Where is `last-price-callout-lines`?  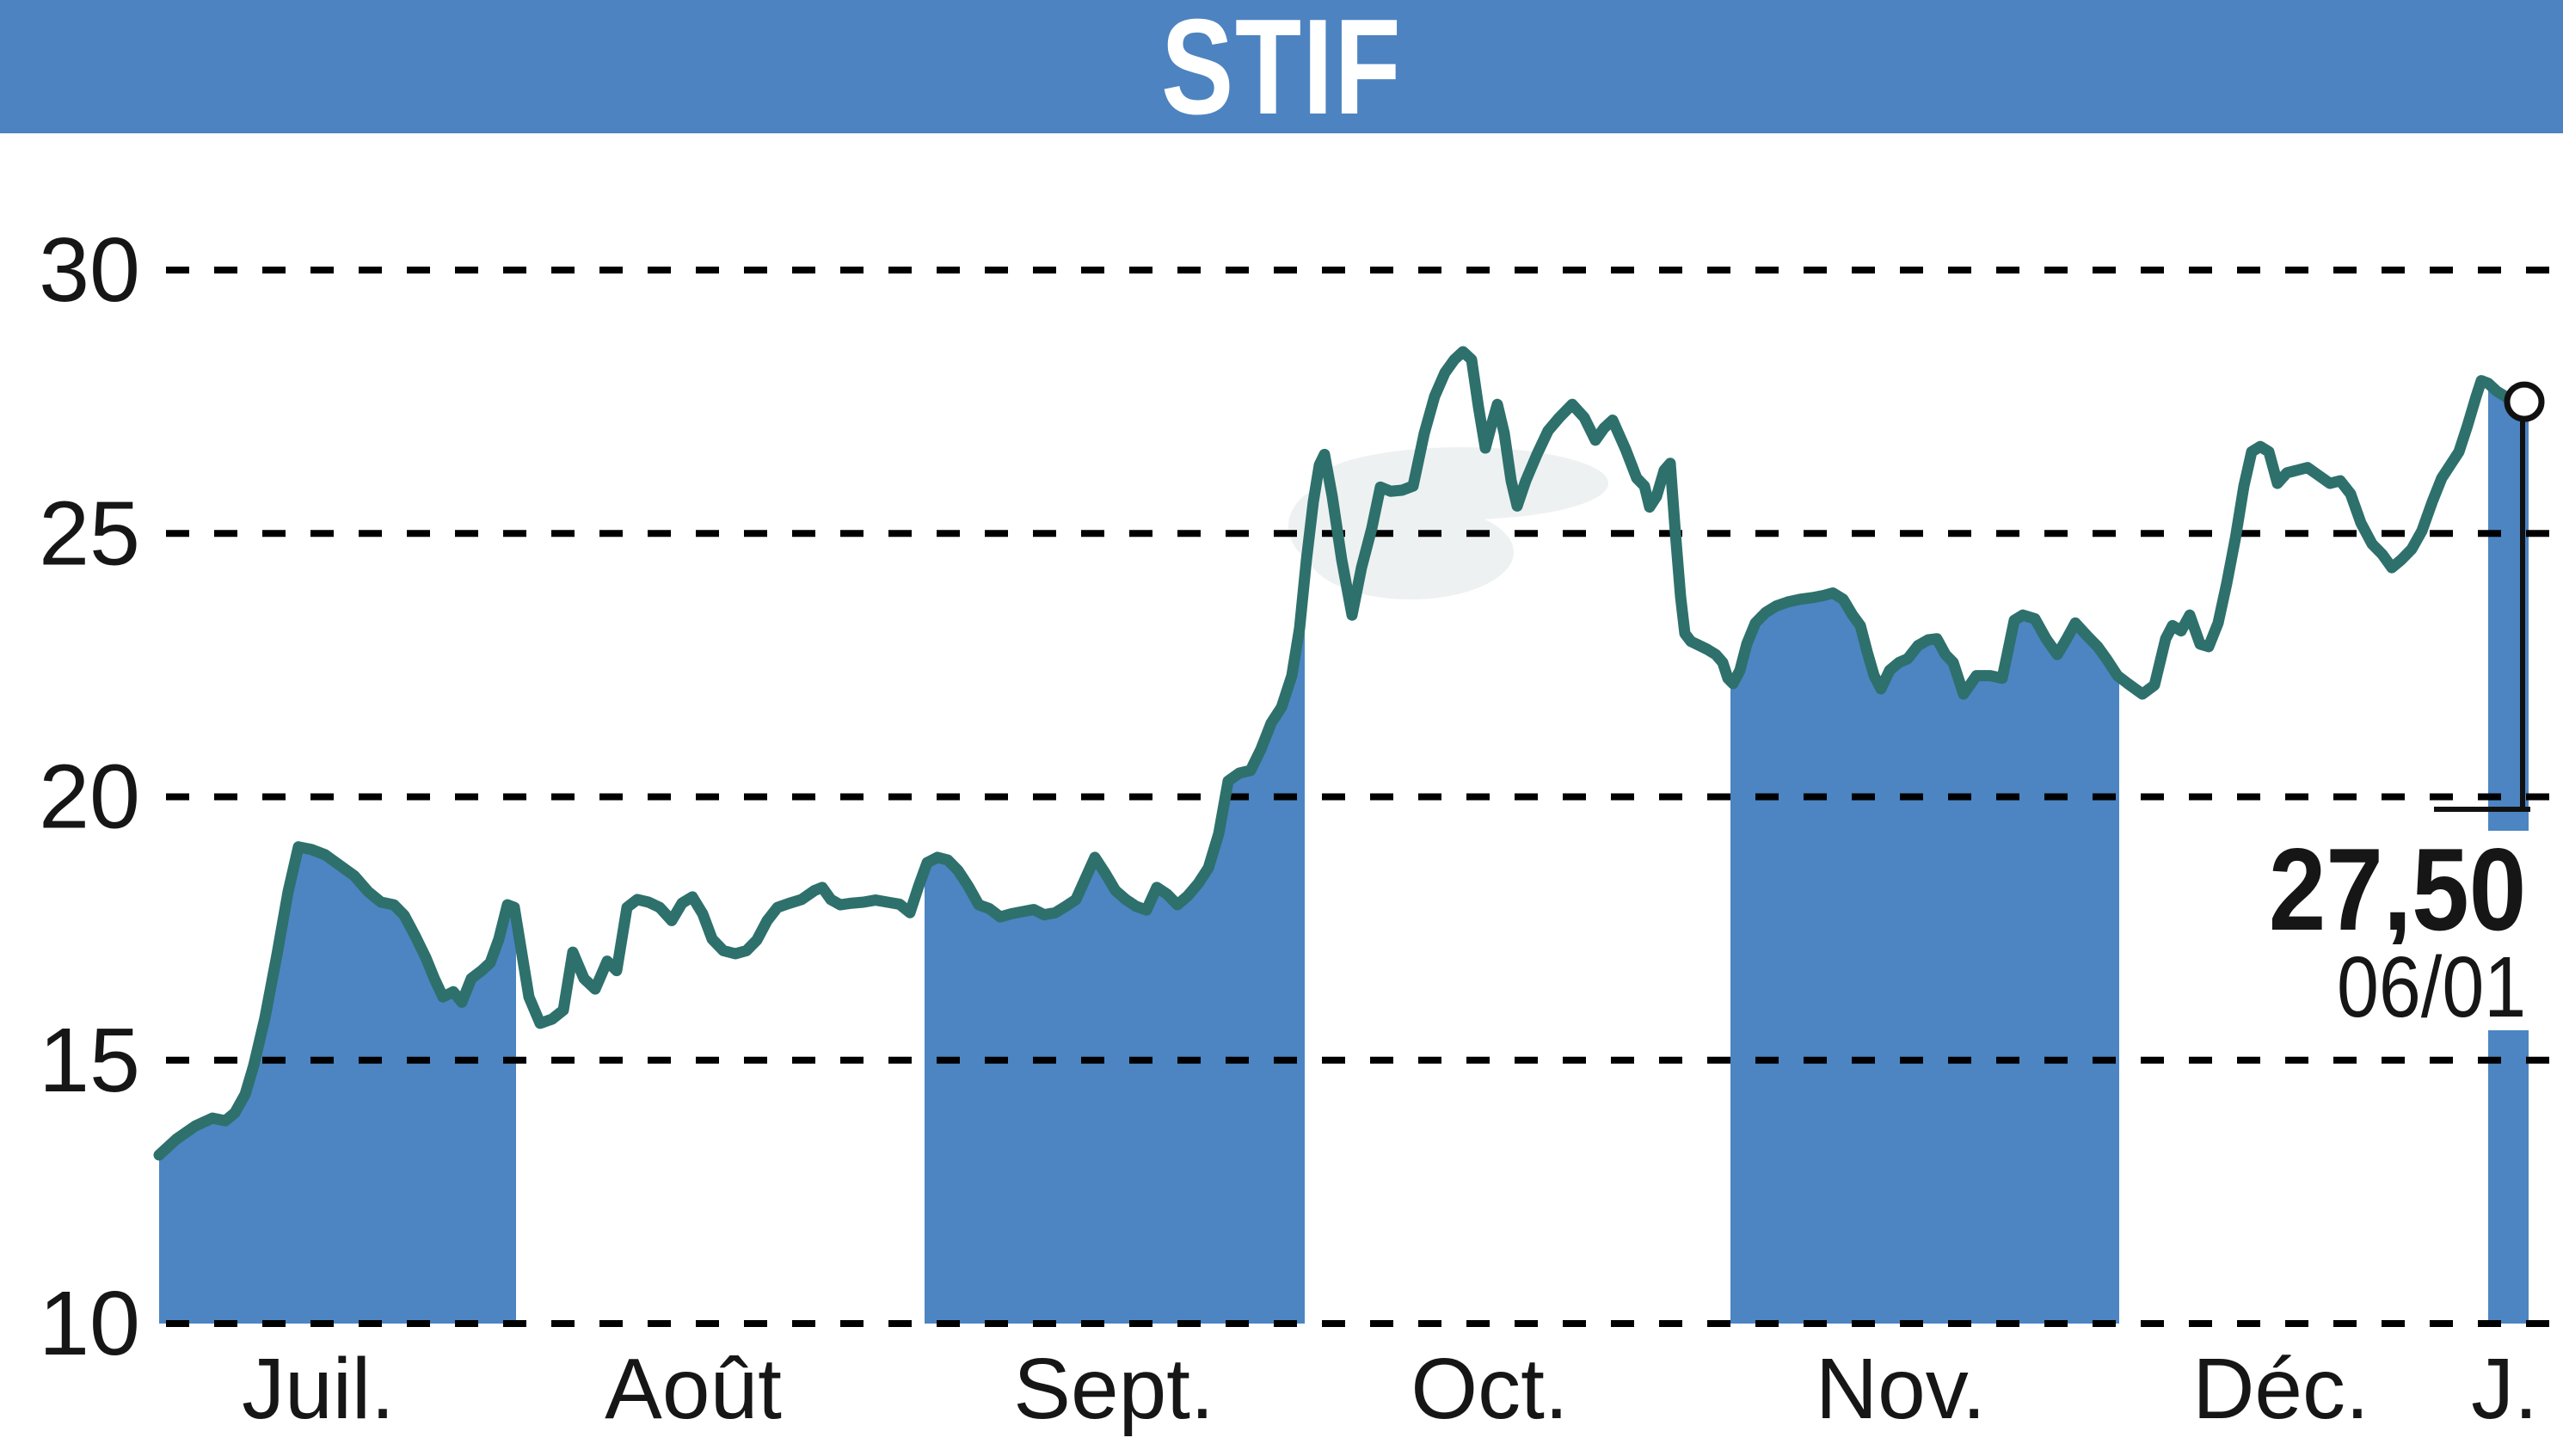 last-price-callout-lines is located at coordinates (2482, 607).